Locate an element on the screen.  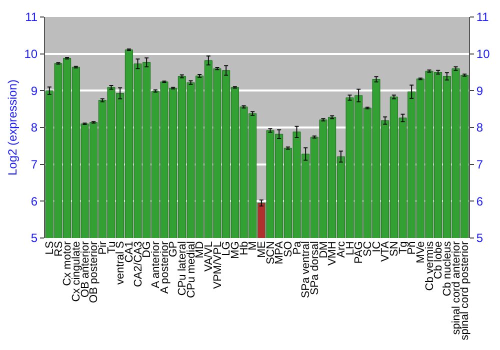
x-tick-label: Arc is located at coordinates (341, 249).